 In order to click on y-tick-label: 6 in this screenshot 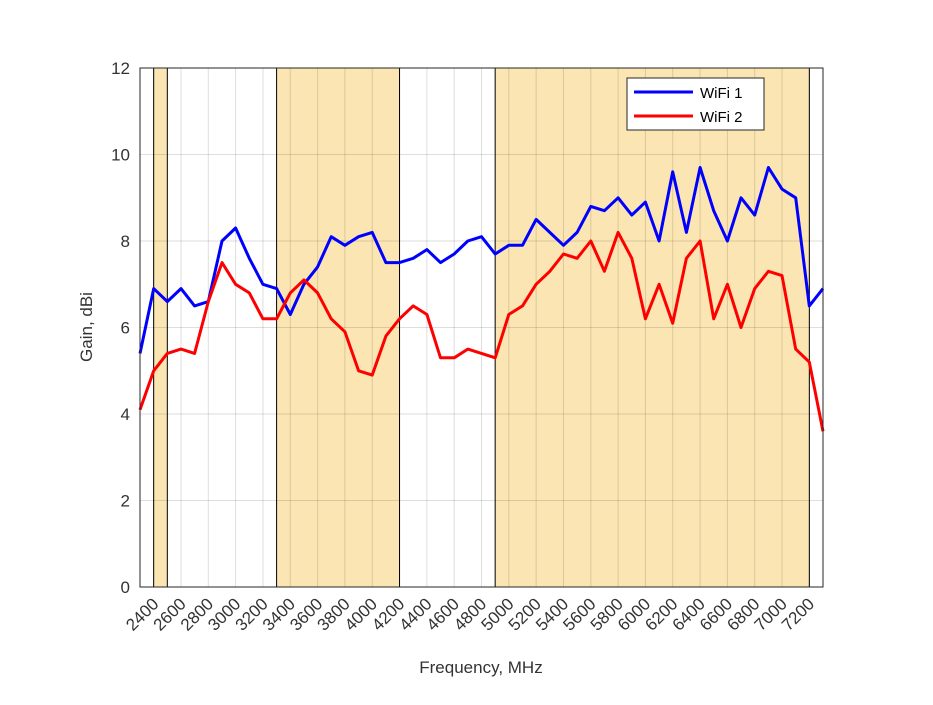, I will do `click(125, 328)`.